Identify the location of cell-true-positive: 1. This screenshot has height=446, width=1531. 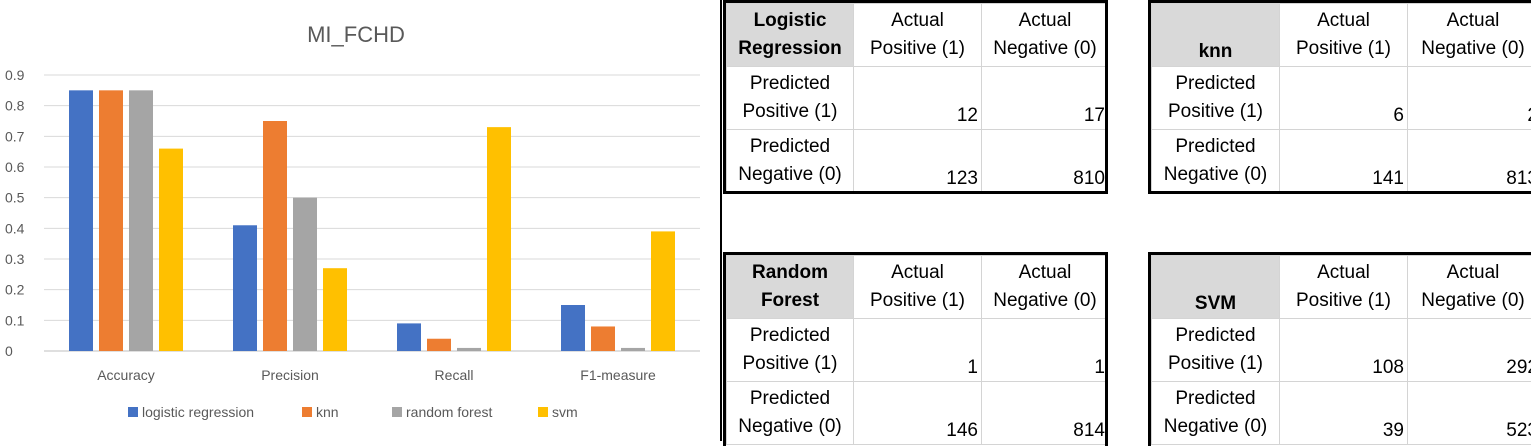
(918, 350).